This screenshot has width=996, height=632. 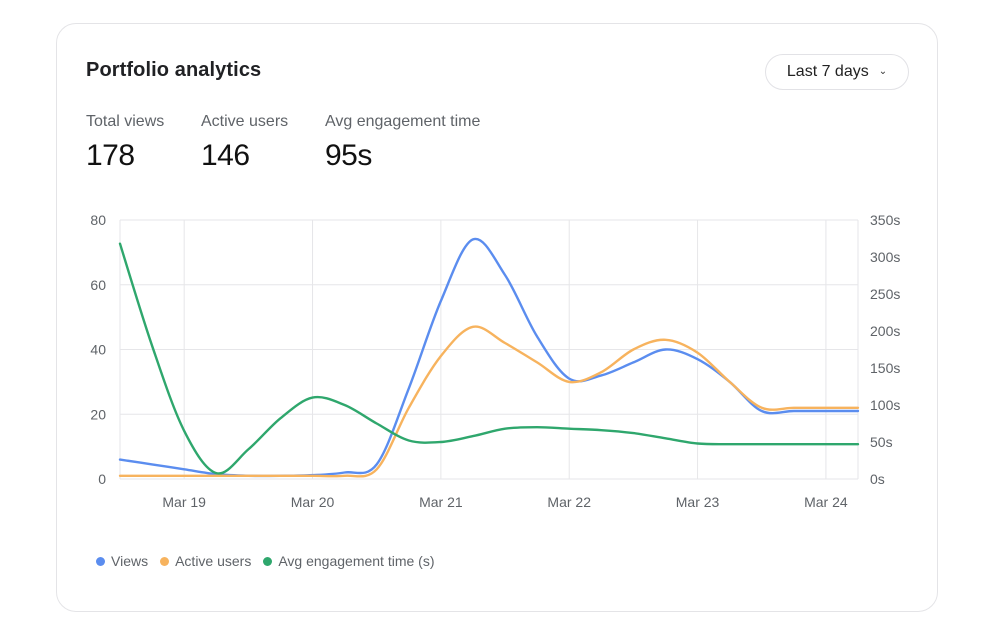 What do you see at coordinates (403, 121) in the screenshot?
I see `metric-label: Avg engagement time` at bounding box center [403, 121].